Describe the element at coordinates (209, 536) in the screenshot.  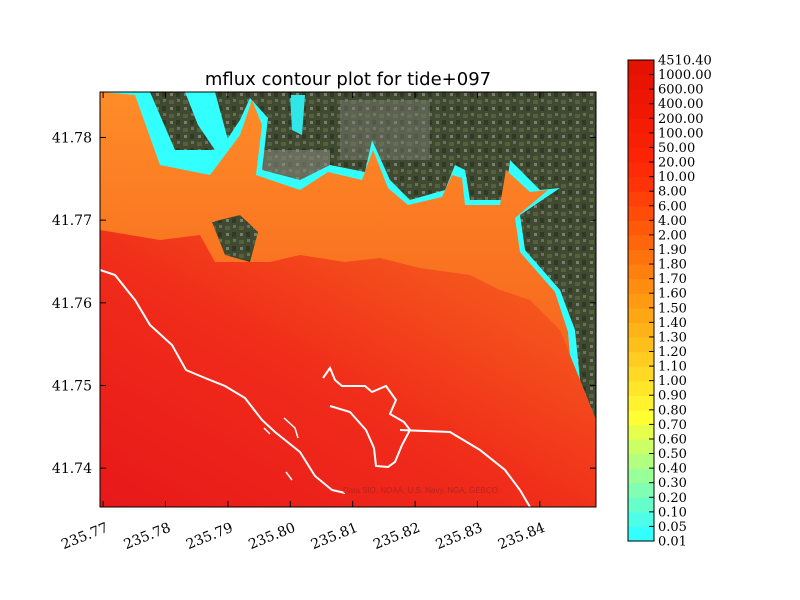
I see `x-tick-label: 235.79` at that location.